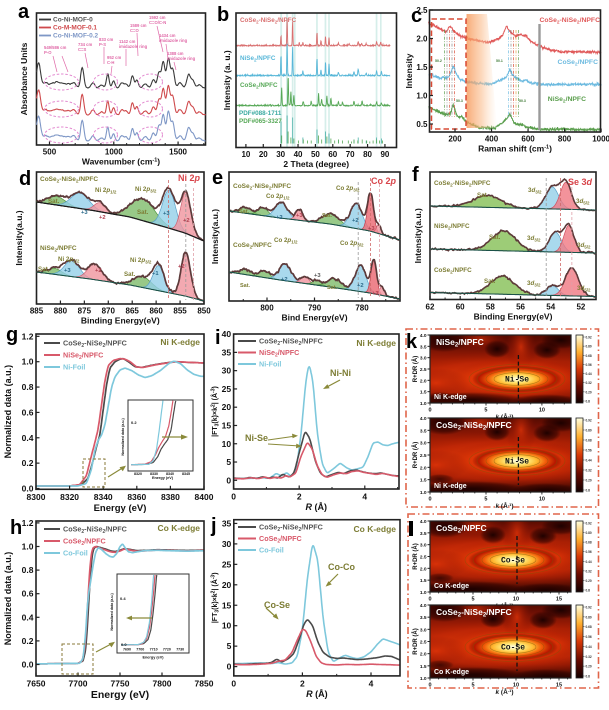 The height and width of the screenshot is (710, 609). I want to click on svg-text: 952 cm, so click(114, 57).